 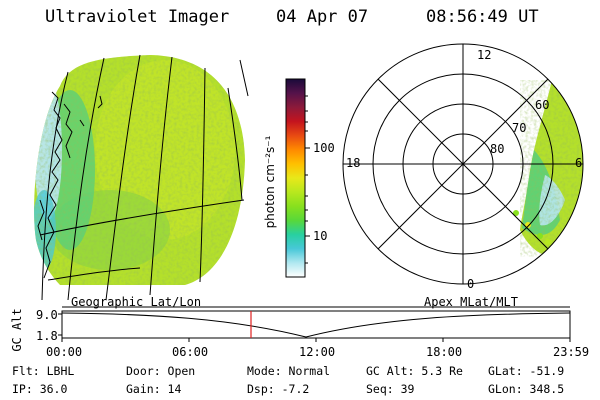 I want to click on gain-field: Gain: 14, so click(x=154, y=389).